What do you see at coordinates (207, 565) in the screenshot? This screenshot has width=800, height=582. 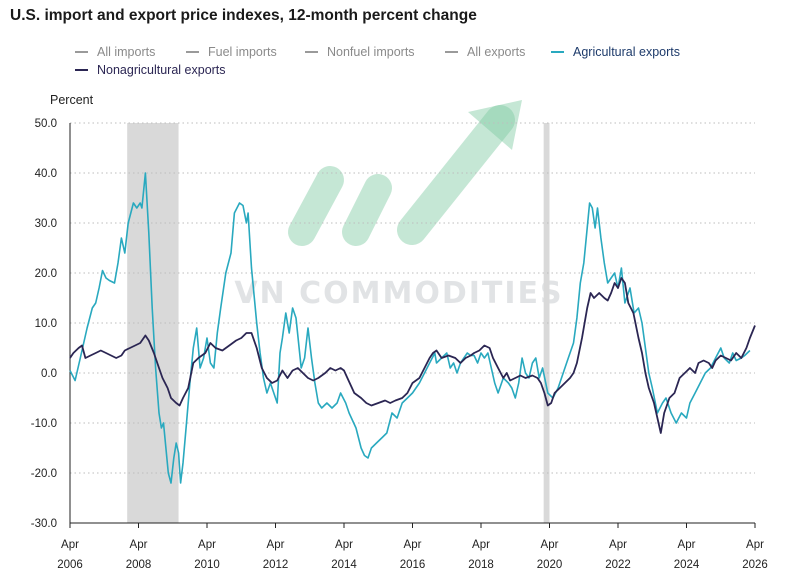 I see `x-tick-year: 2010` at bounding box center [207, 565].